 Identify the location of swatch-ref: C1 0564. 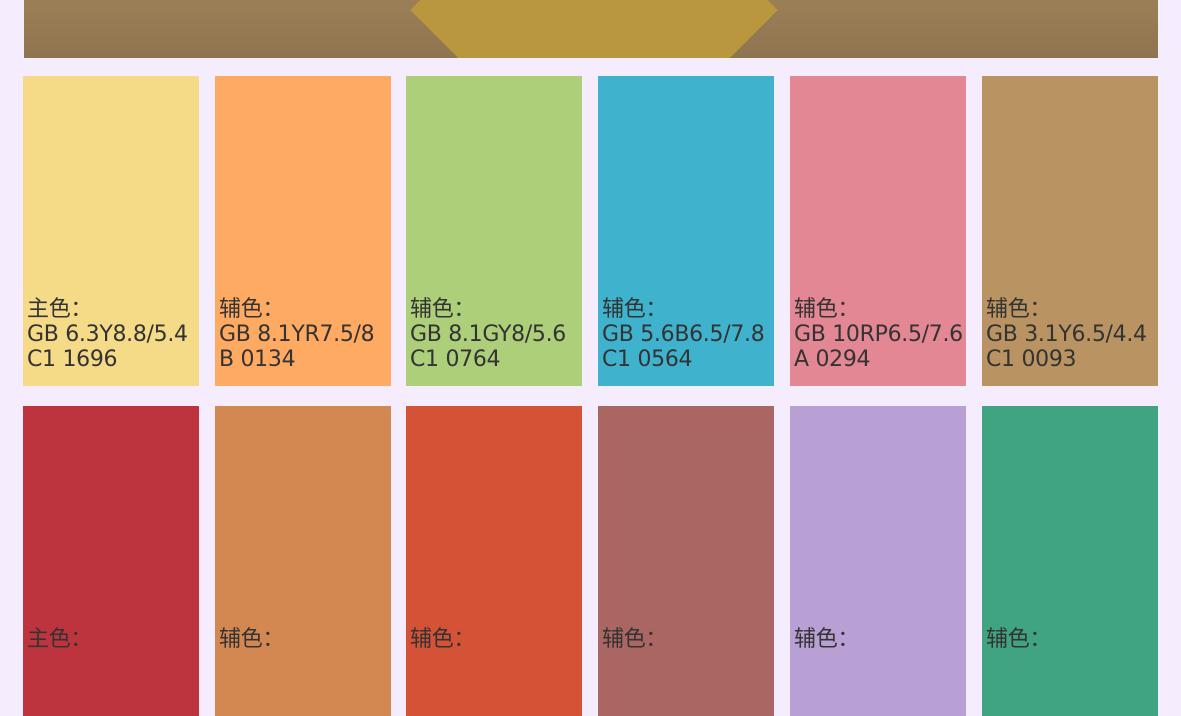
(647, 359).